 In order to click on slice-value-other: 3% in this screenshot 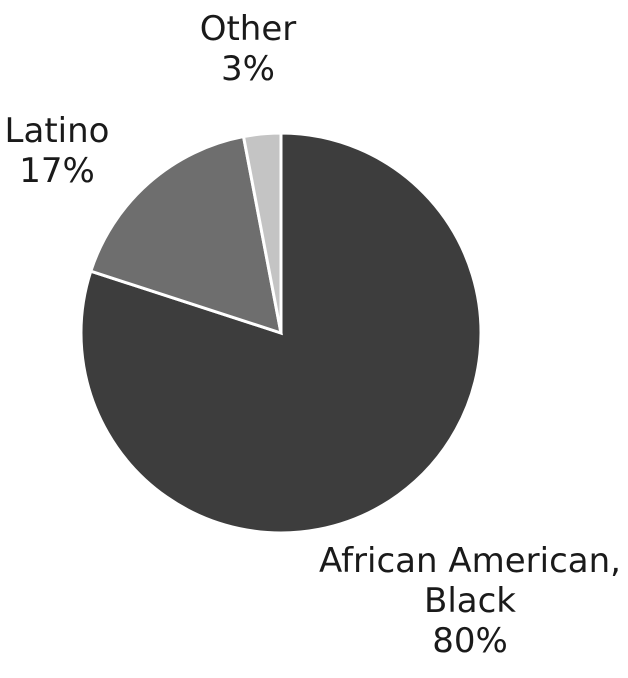, I will do `click(248, 69)`.